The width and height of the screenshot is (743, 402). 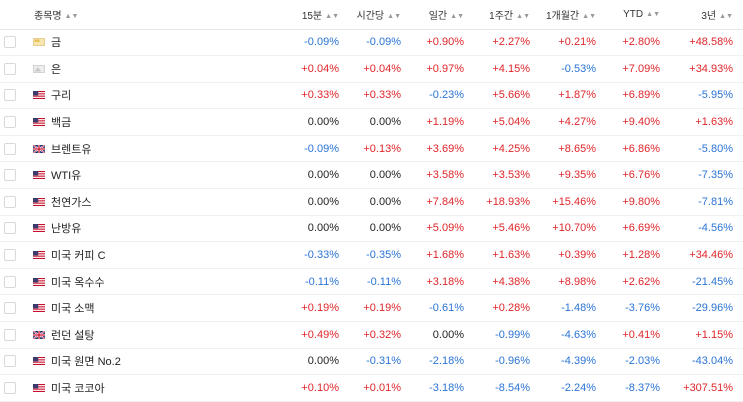 I want to click on change-3year: +1.15%, so click(x=714, y=334).